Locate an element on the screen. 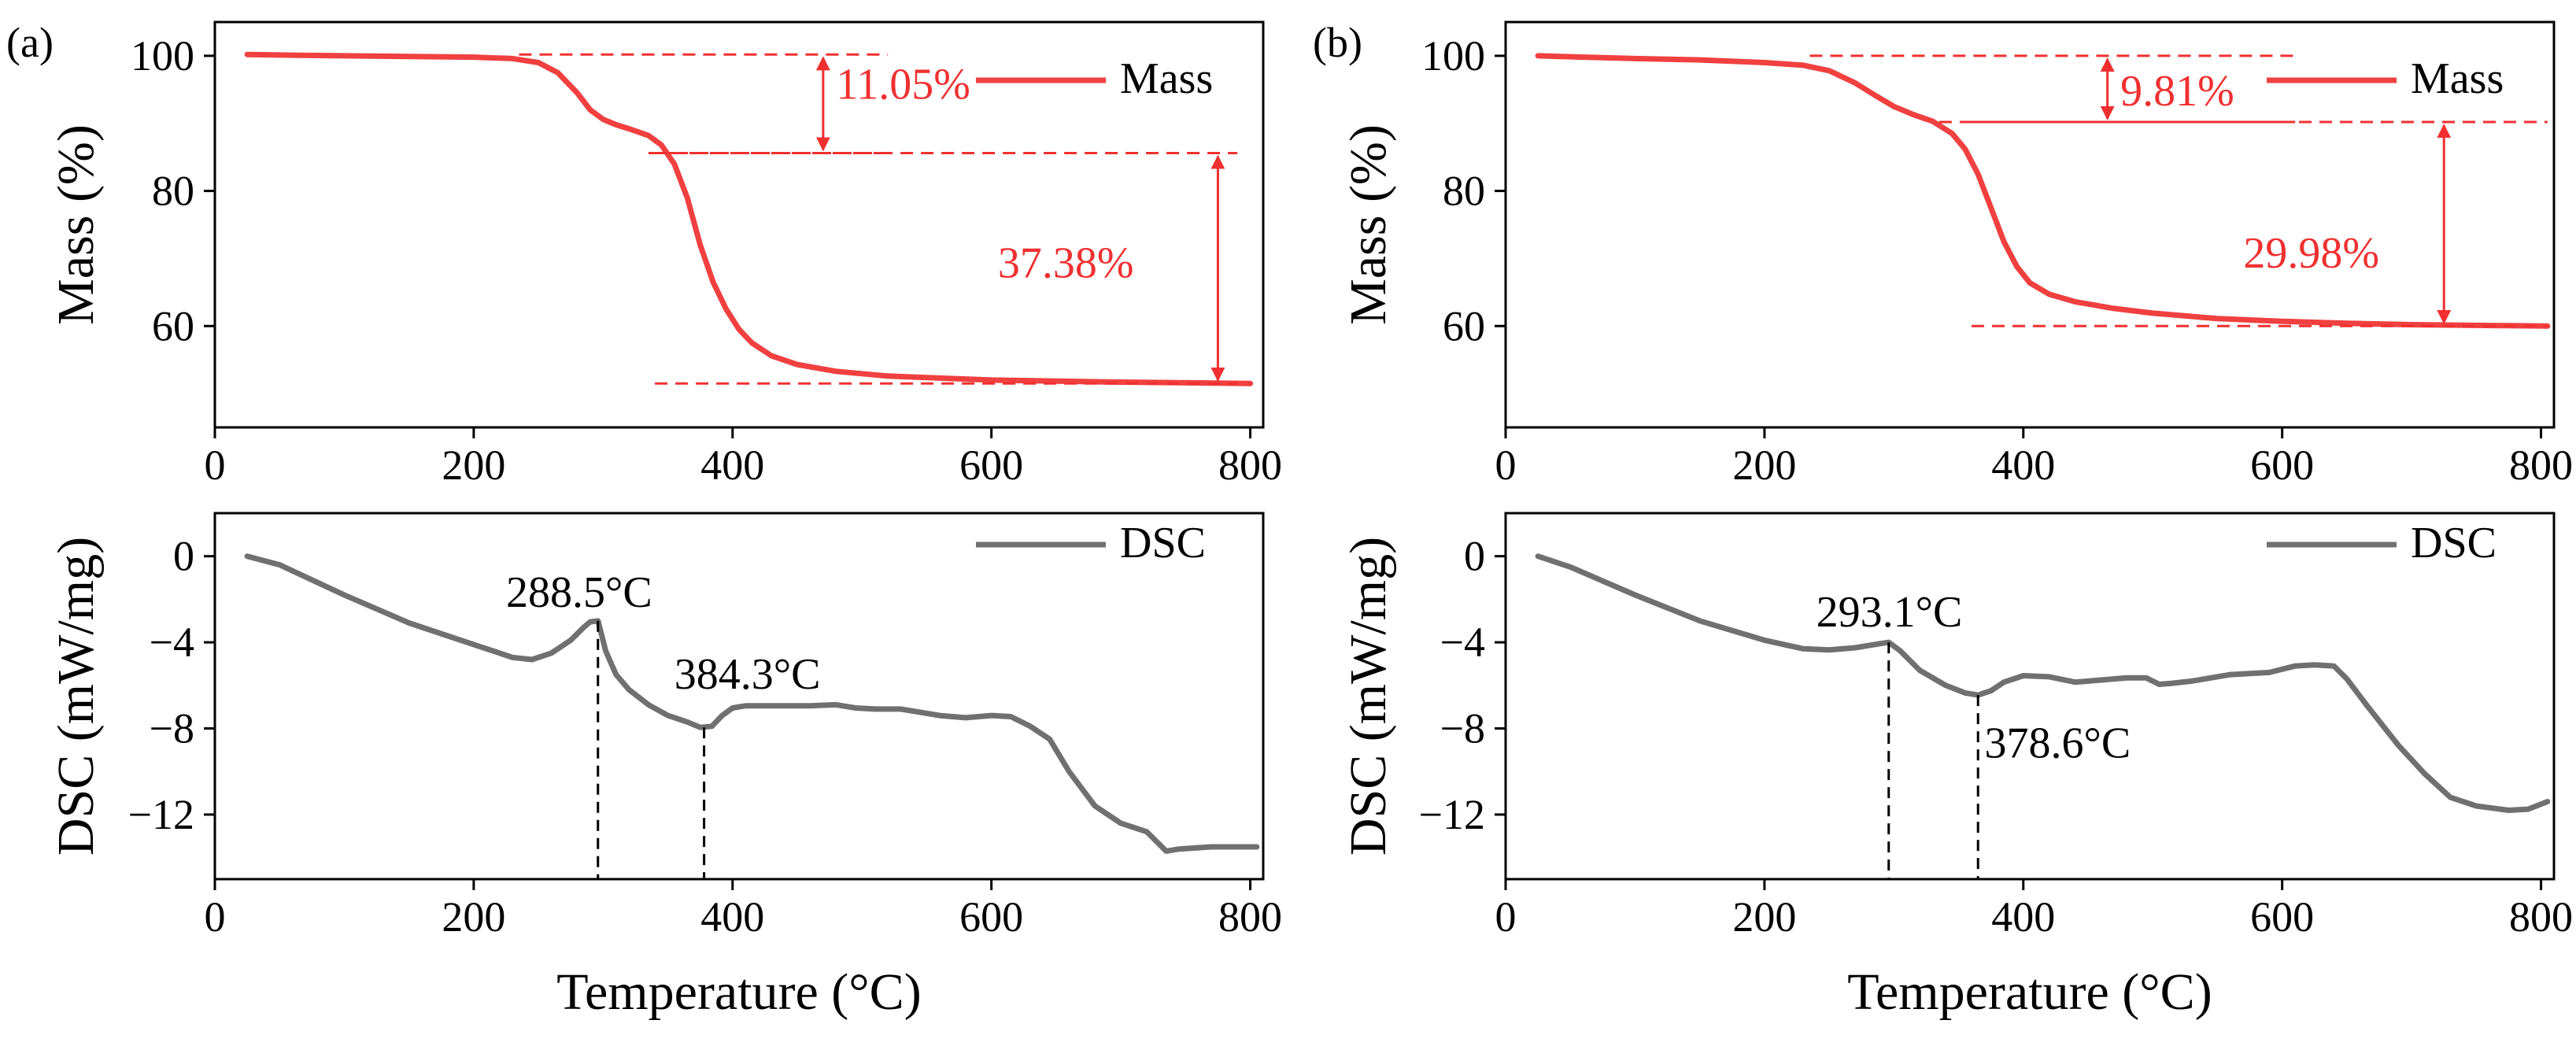  chart-b-dsc-legend-label: DSC is located at coordinates (2454, 543).